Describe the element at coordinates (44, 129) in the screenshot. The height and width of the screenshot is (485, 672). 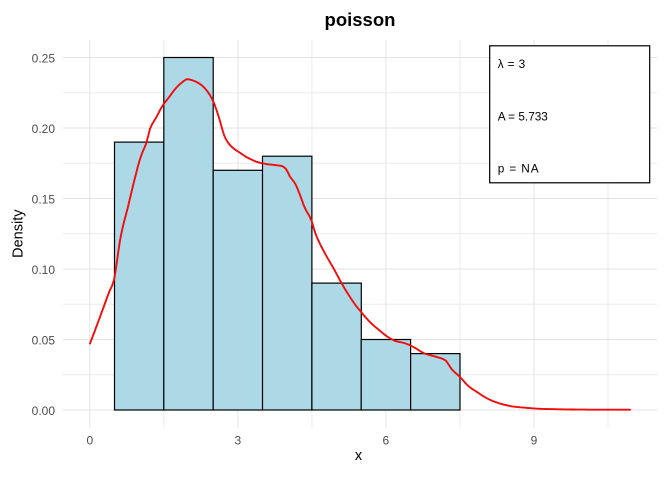
I see `svg-text: 0.20` at that location.